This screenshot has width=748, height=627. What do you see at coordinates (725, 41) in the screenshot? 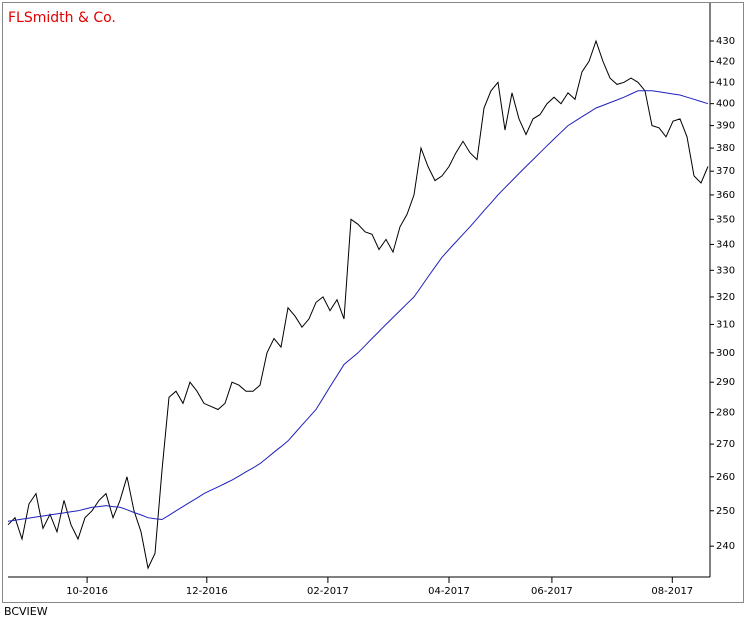
I see `y-tick-label: 430` at bounding box center [725, 41].